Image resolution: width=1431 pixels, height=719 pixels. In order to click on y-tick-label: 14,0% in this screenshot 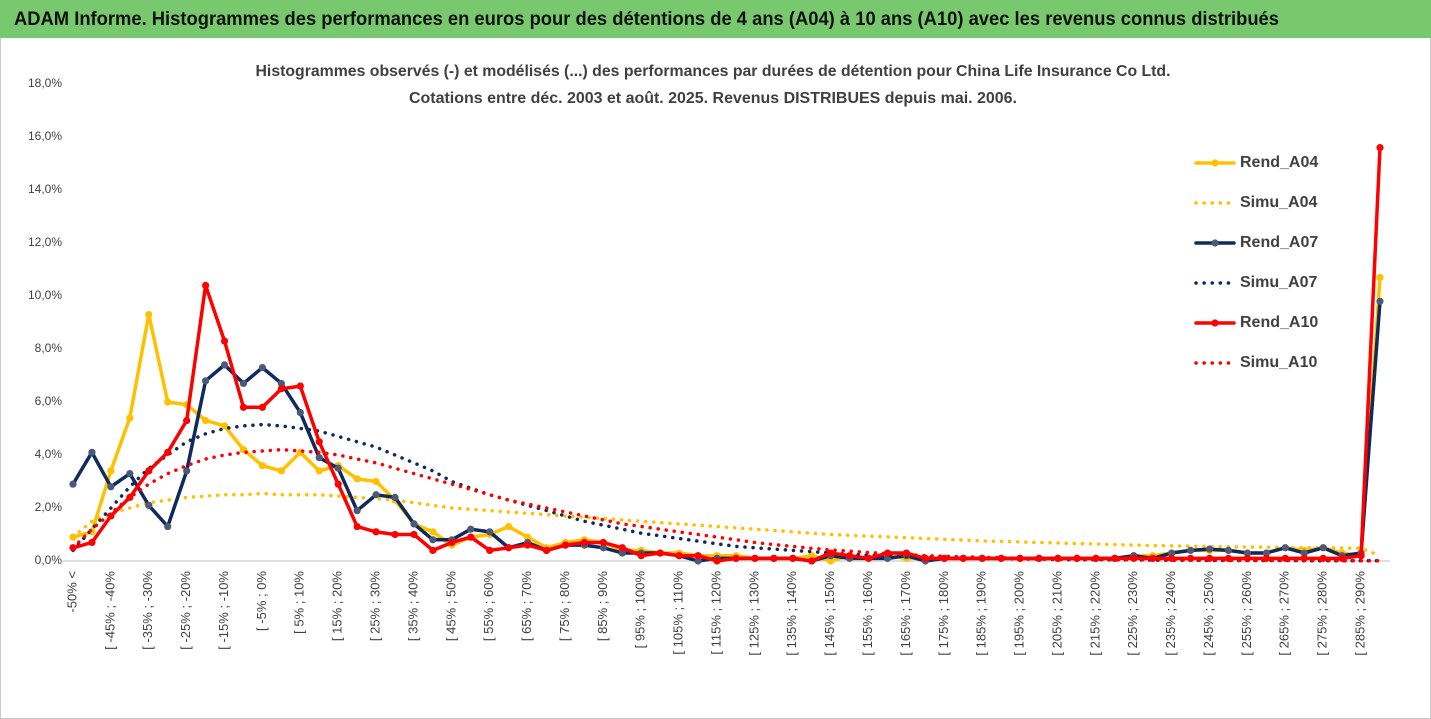, I will do `click(45, 189)`.